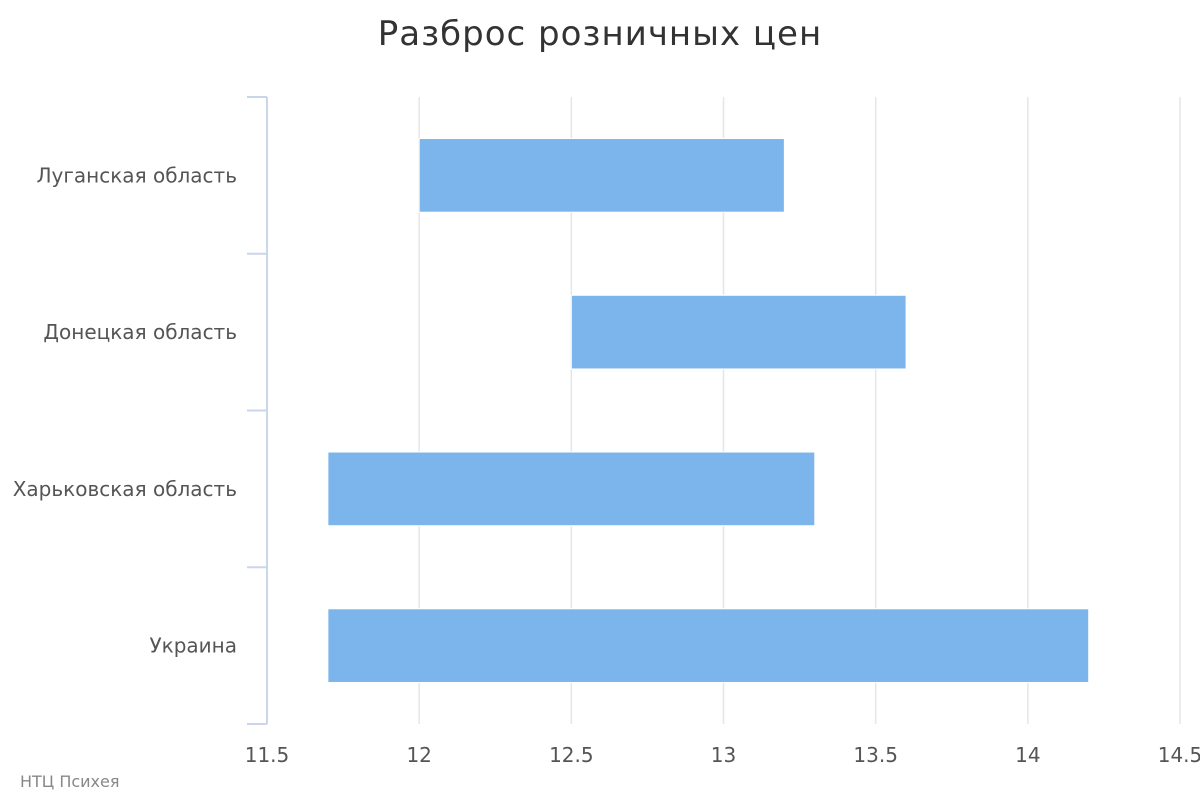 The height and width of the screenshot is (800, 1200). What do you see at coordinates (137, 175) in the screenshot?
I see `category-label: Луганская область` at bounding box center [137, 175].